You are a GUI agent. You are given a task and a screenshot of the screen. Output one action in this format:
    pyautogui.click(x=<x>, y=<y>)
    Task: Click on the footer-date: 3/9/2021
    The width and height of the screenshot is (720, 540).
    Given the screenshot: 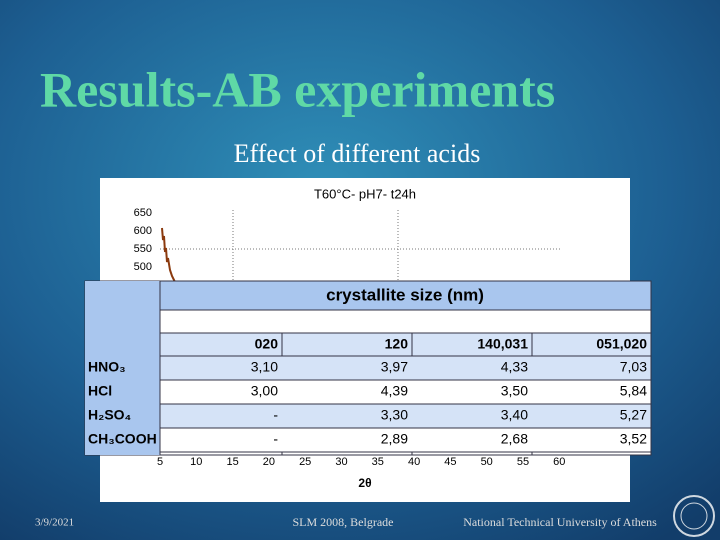 What is the action you would take?
    pyautogui.click(x=54, y=523)
    